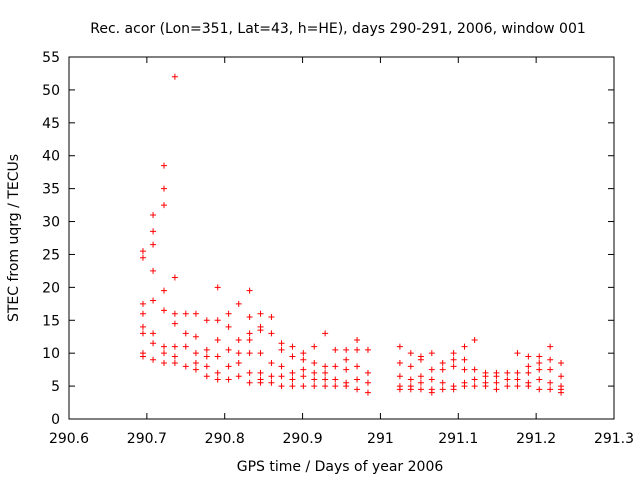  I want to click on x-tick-label: 291.3, so click(614, 439).